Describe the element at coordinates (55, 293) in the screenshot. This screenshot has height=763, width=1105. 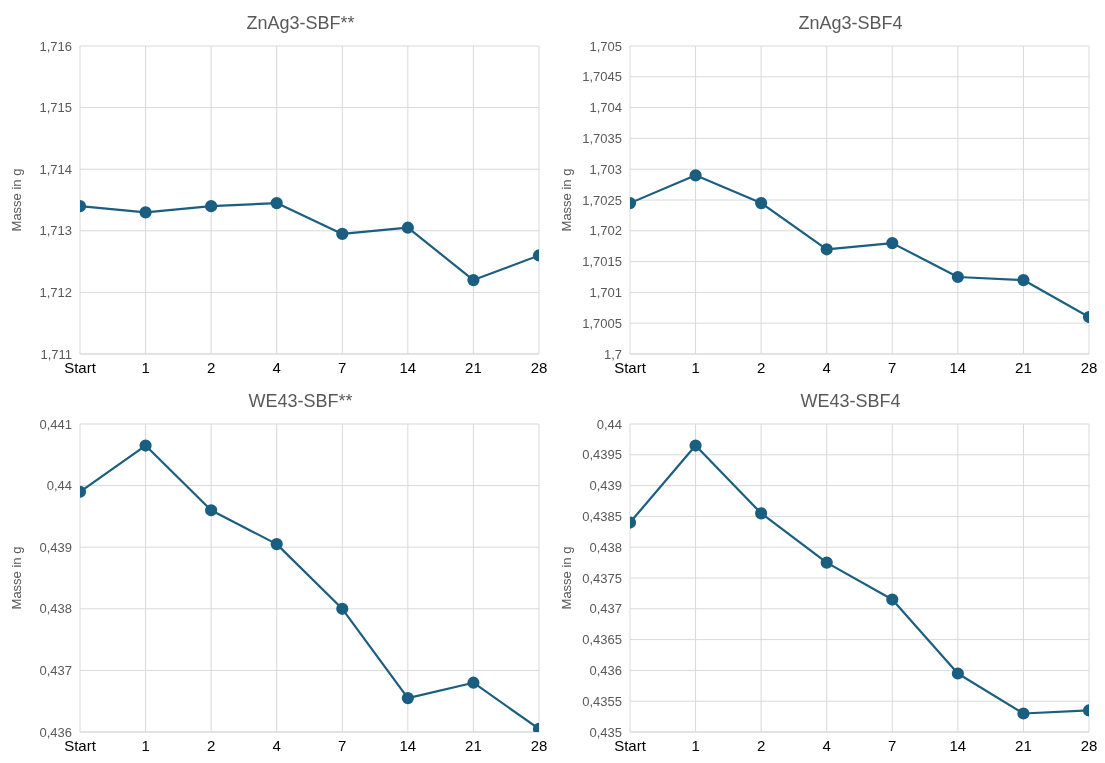
I see `y-tick-label: 1,712` at that location.